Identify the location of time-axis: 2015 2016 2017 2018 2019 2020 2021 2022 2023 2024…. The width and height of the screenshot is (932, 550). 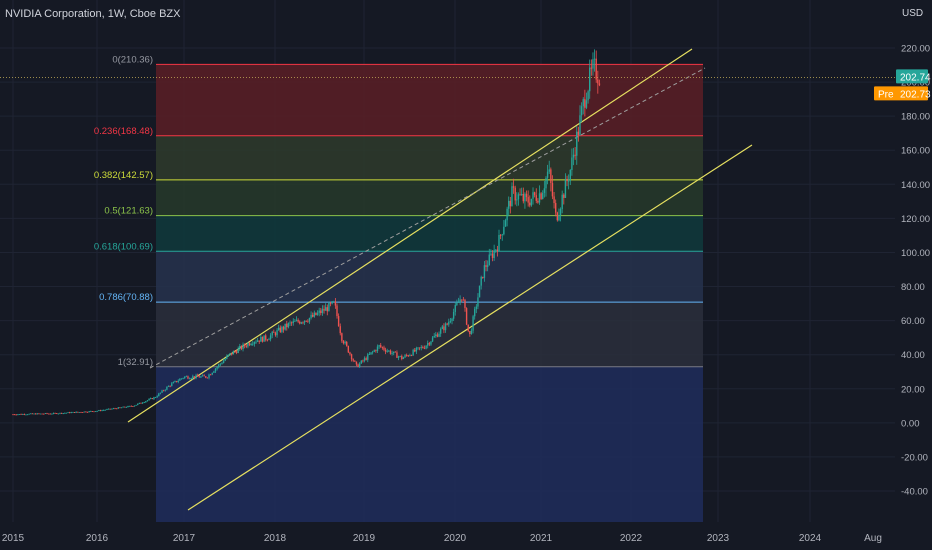
(442, 538).